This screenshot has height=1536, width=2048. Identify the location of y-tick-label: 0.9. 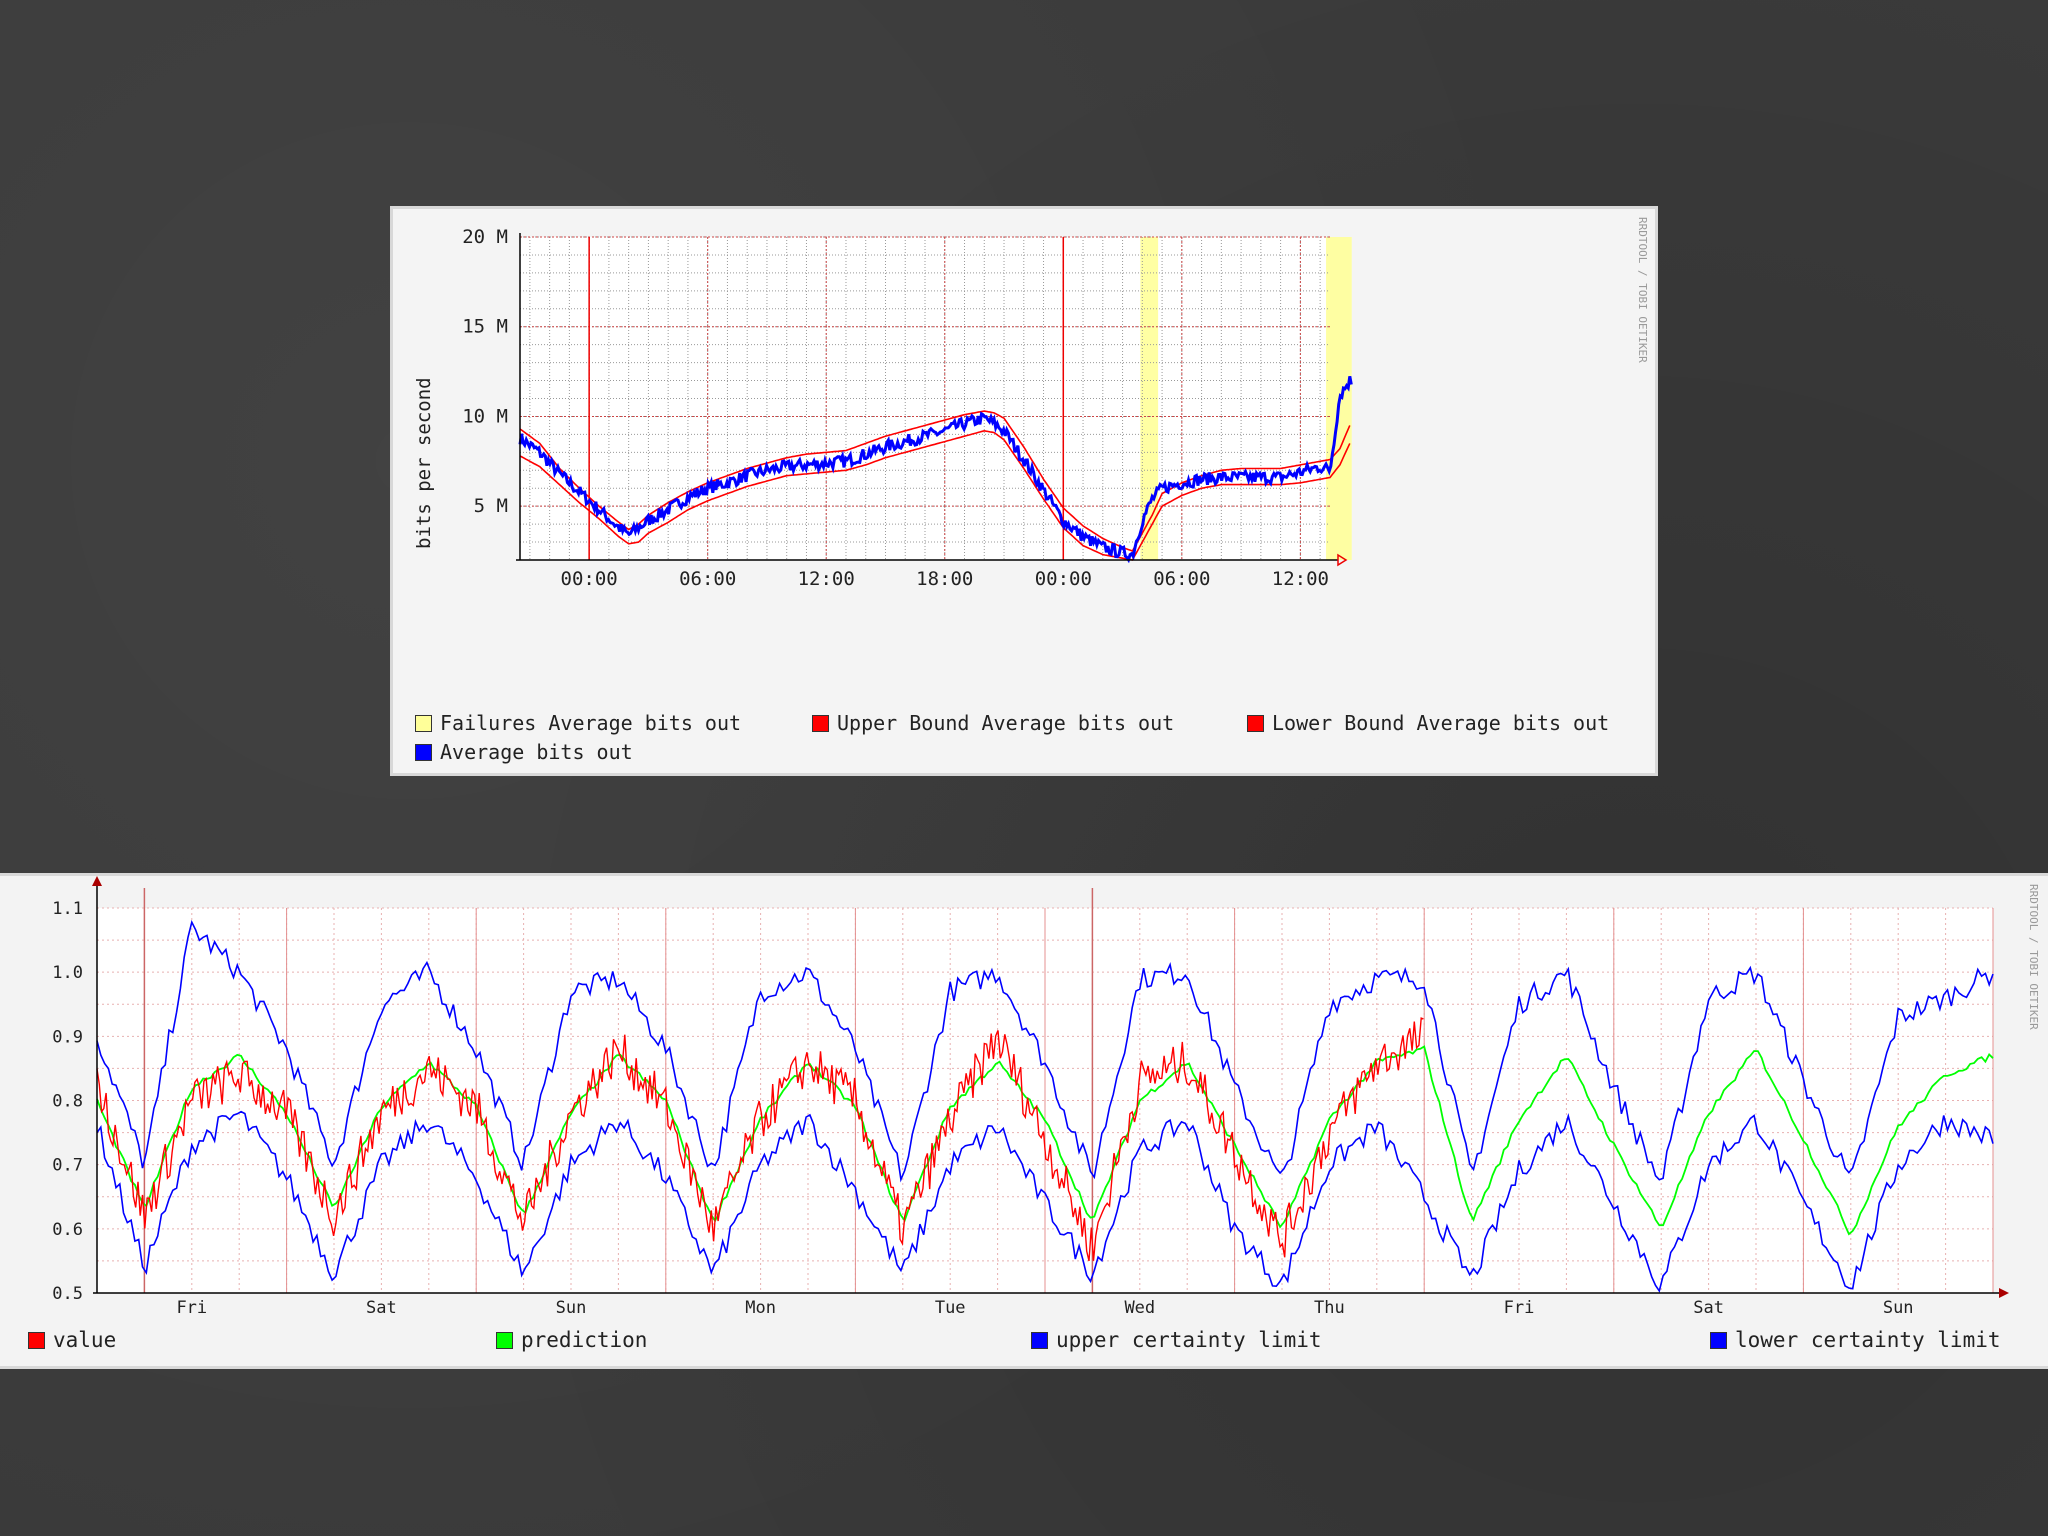
(67, 1037).